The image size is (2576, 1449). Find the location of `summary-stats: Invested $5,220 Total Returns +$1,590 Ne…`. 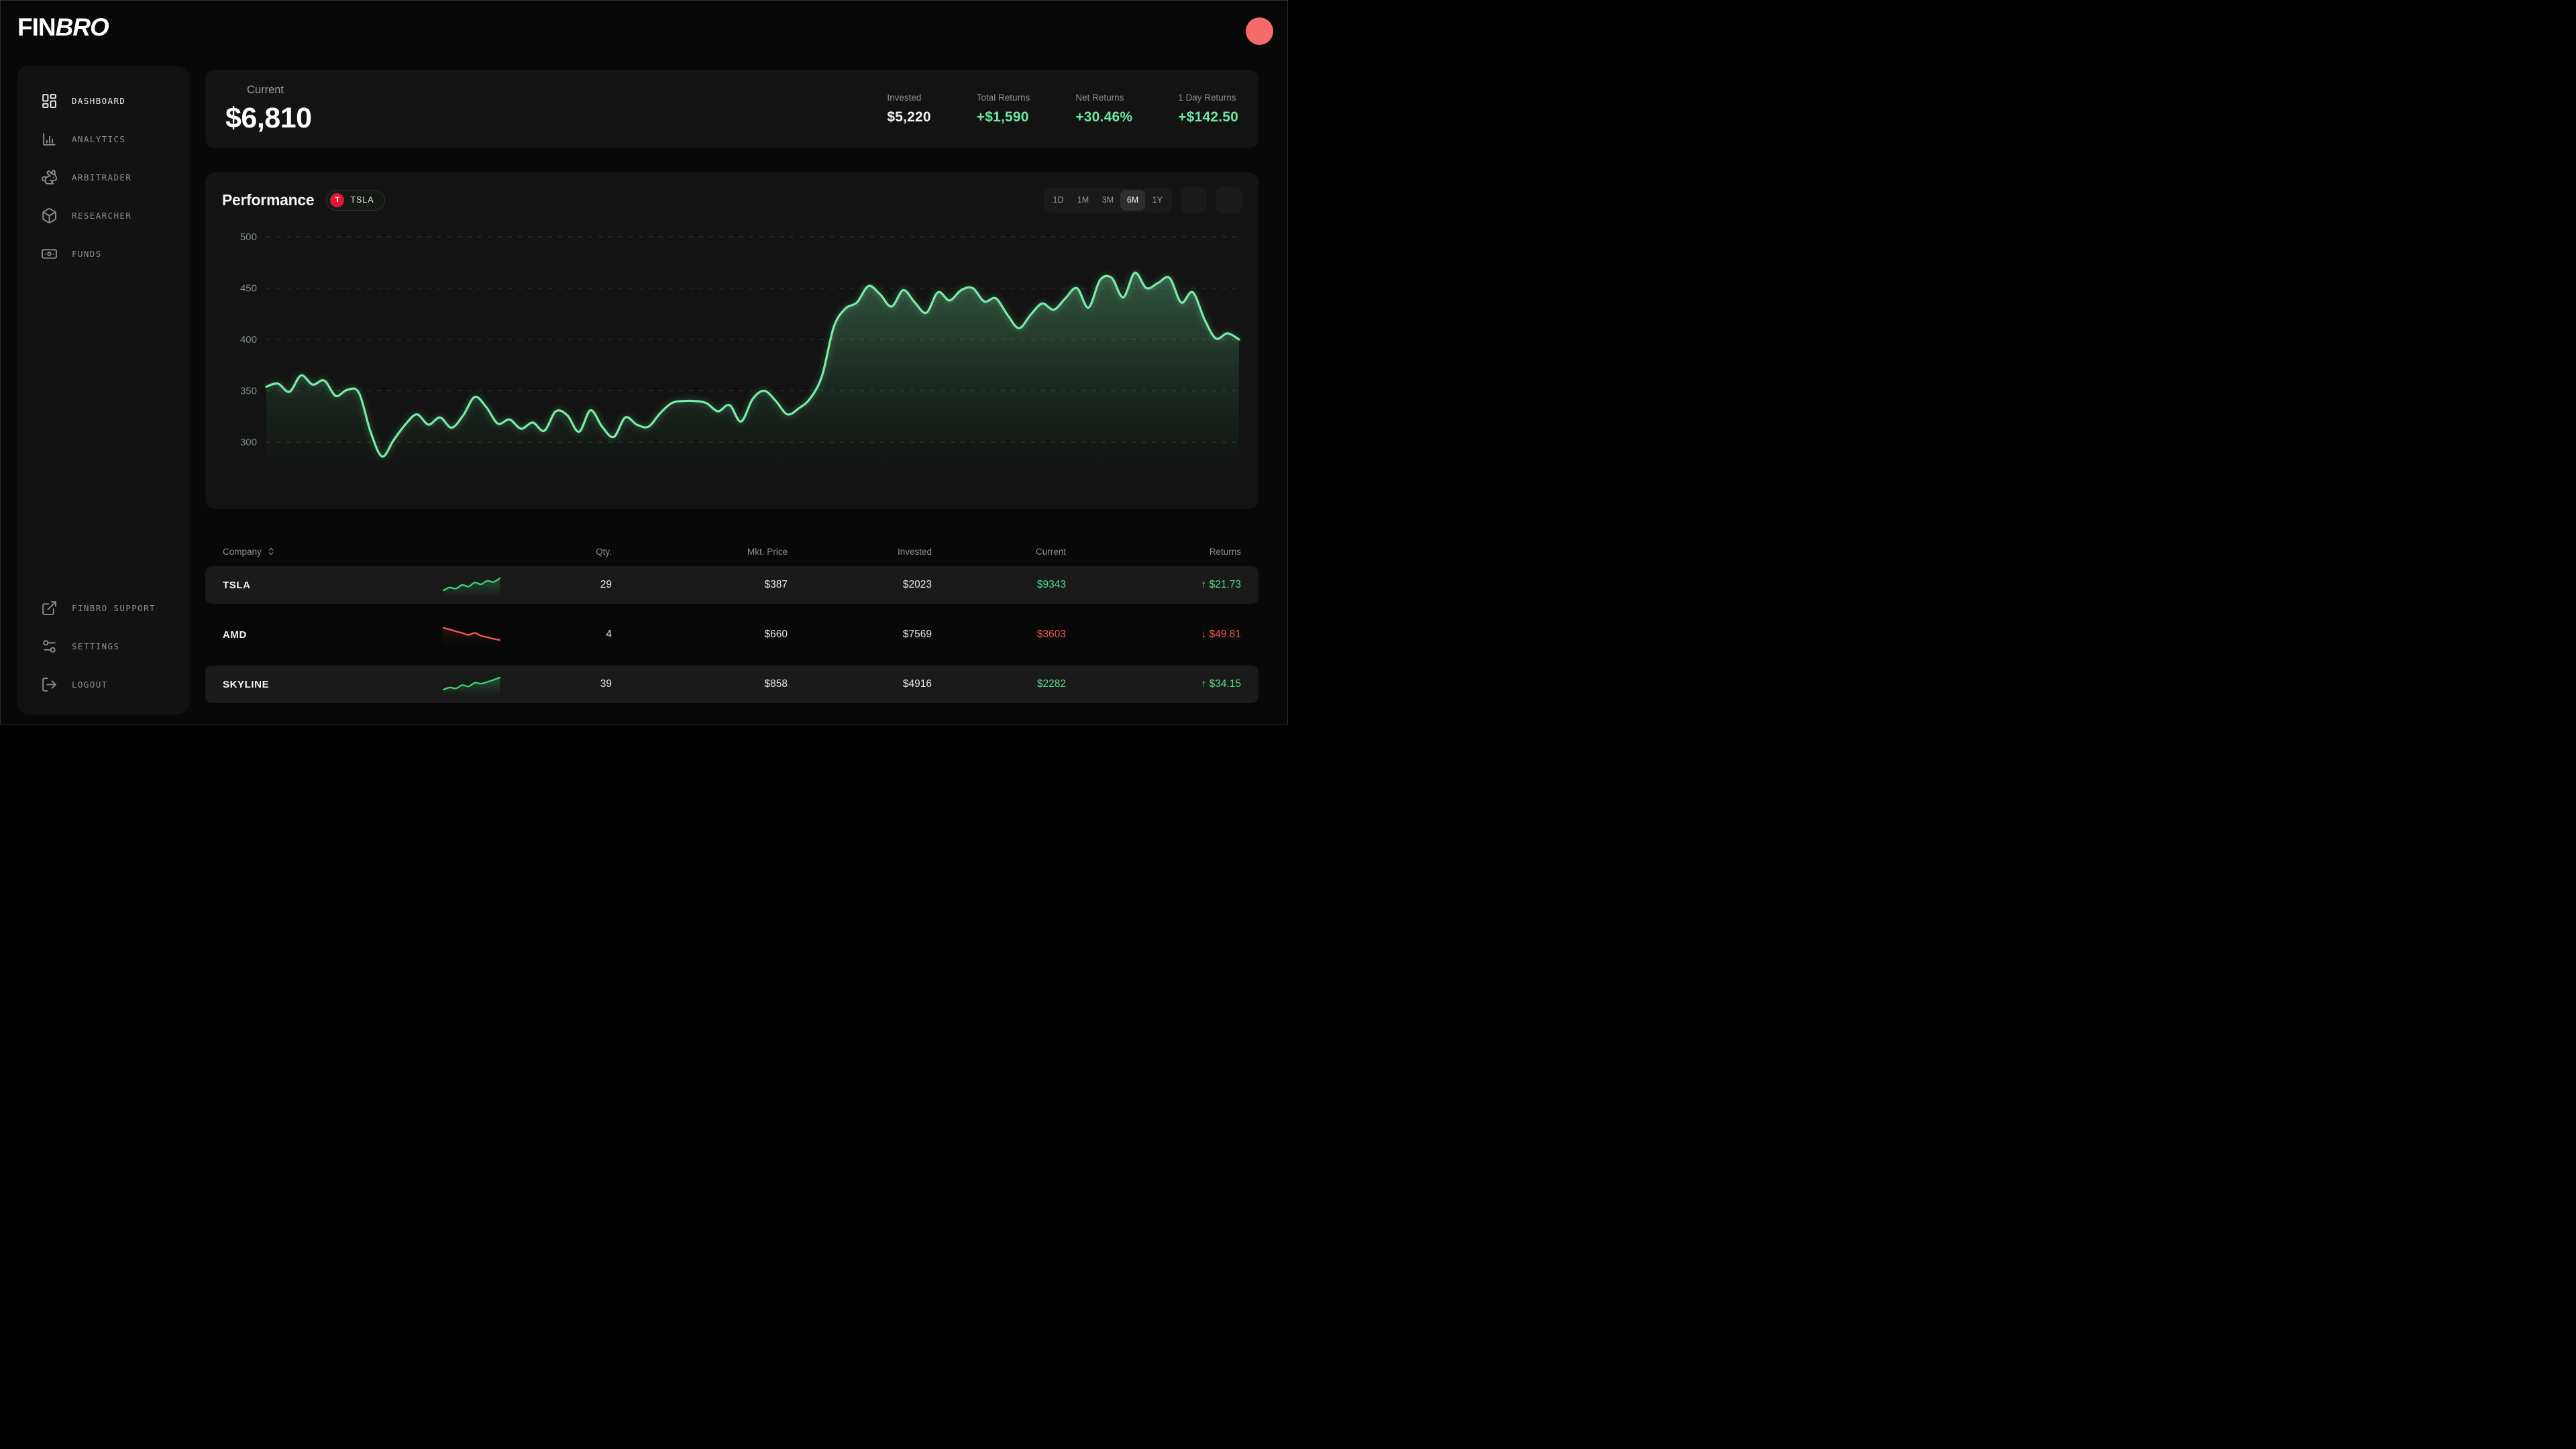

summary-stats: Invested $5,220 Total Returns +$1,590 Ne… is located at coordinates (1062, 109).